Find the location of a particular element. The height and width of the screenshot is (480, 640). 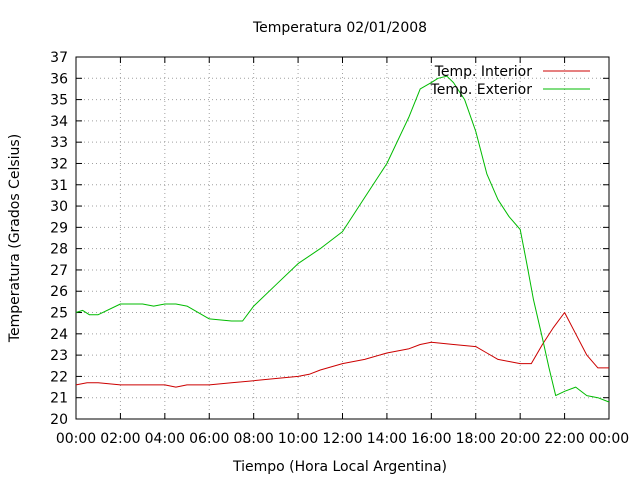

y-tick-label: 36 is located at coordinates (59, 79).